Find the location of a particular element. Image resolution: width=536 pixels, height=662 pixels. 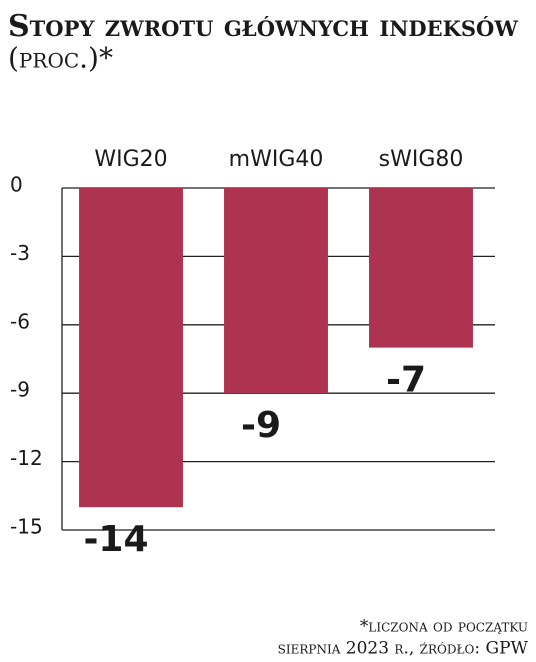

unit-label: (proc.)* is located at coordinates (60, 58).